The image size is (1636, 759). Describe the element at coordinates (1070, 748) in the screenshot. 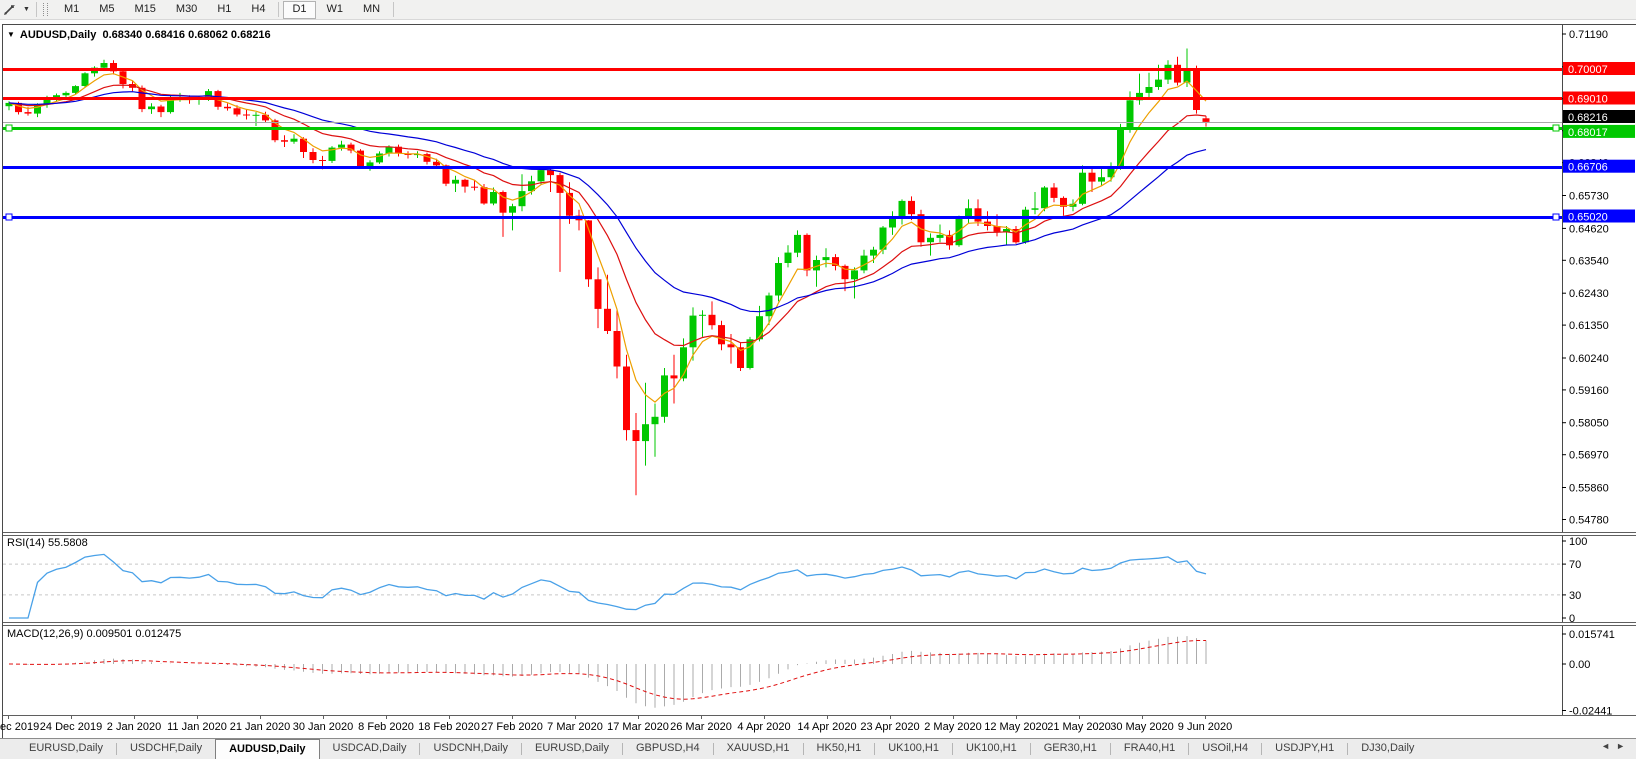

I see `chart-tab-ger30-h1: GER30,H1` at that location.